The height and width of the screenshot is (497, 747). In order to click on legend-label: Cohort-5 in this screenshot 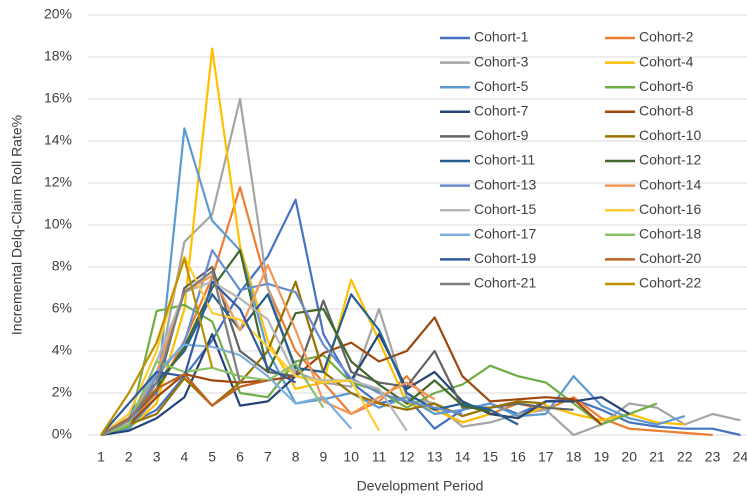, I will do `click(501, 86)`.